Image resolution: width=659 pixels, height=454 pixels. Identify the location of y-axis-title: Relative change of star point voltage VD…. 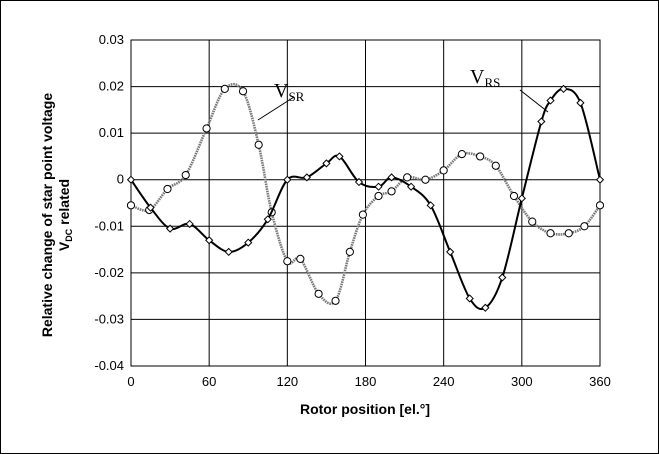
(56, 215).